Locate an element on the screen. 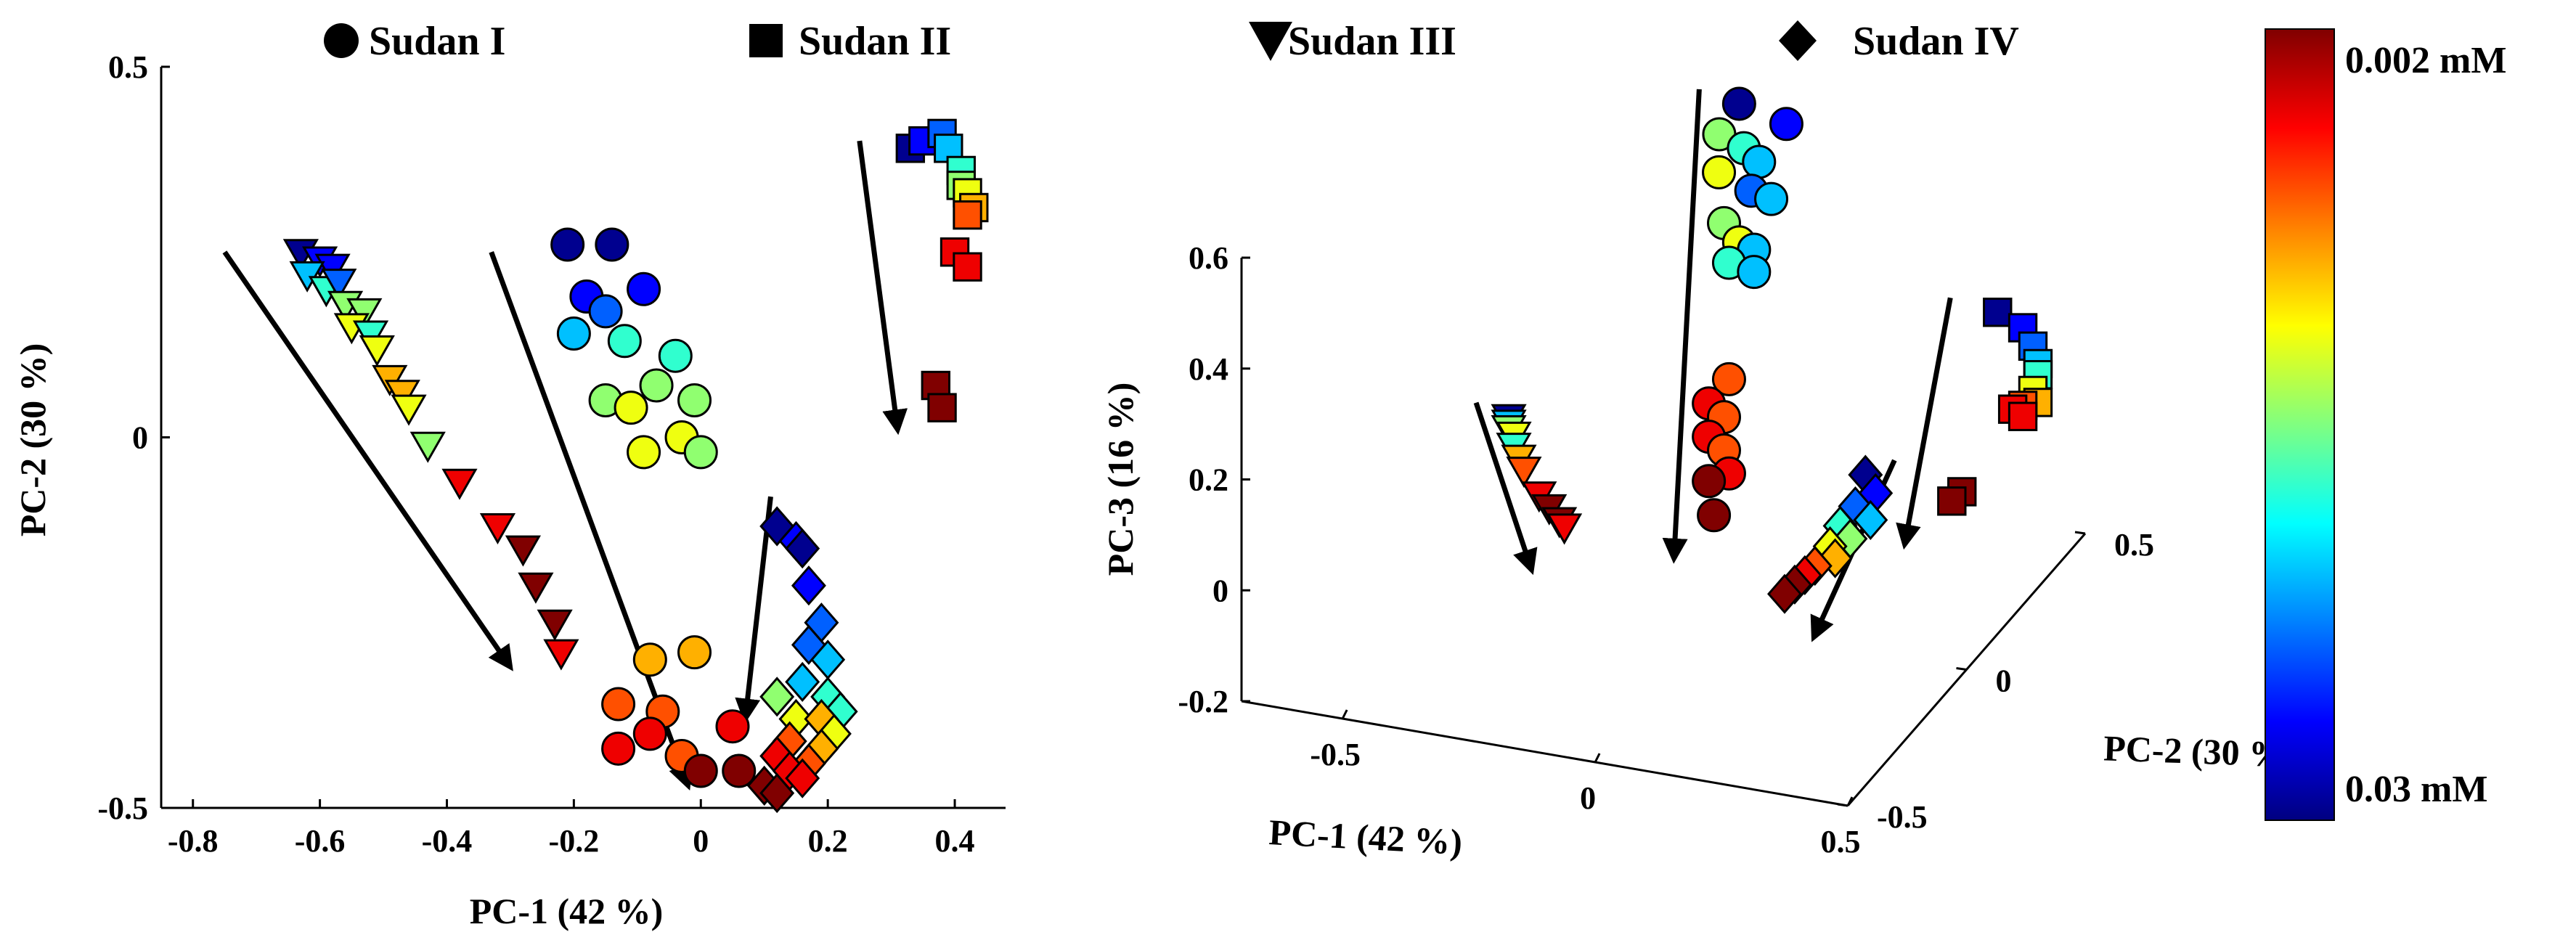 This screenshot has width=2576, height=948. colorbar-top-label: 0.002 mM is located at coordinates (2425, 60).